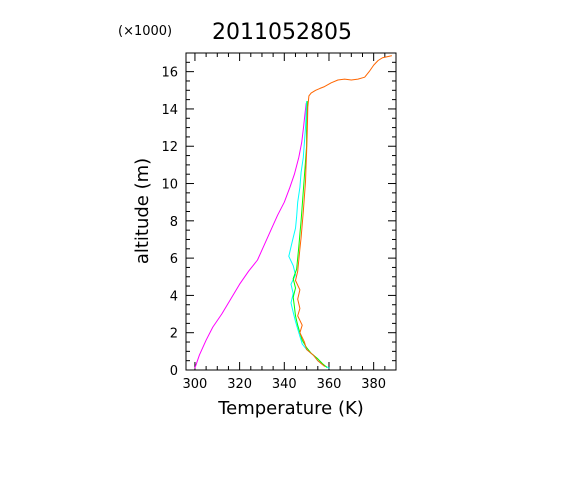 The height and width of the screenshot is (493, 563). I want to click on y-axis-title: altitude (m), so click(142, 211).